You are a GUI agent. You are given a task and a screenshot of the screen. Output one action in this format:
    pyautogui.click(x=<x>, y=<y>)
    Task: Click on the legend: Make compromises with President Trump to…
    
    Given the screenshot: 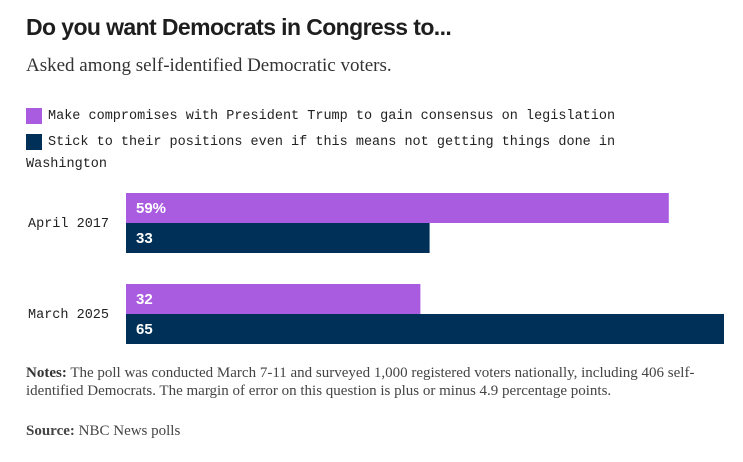 What is the action you would take?
    pyautogui.click(x=356, y=143)
    